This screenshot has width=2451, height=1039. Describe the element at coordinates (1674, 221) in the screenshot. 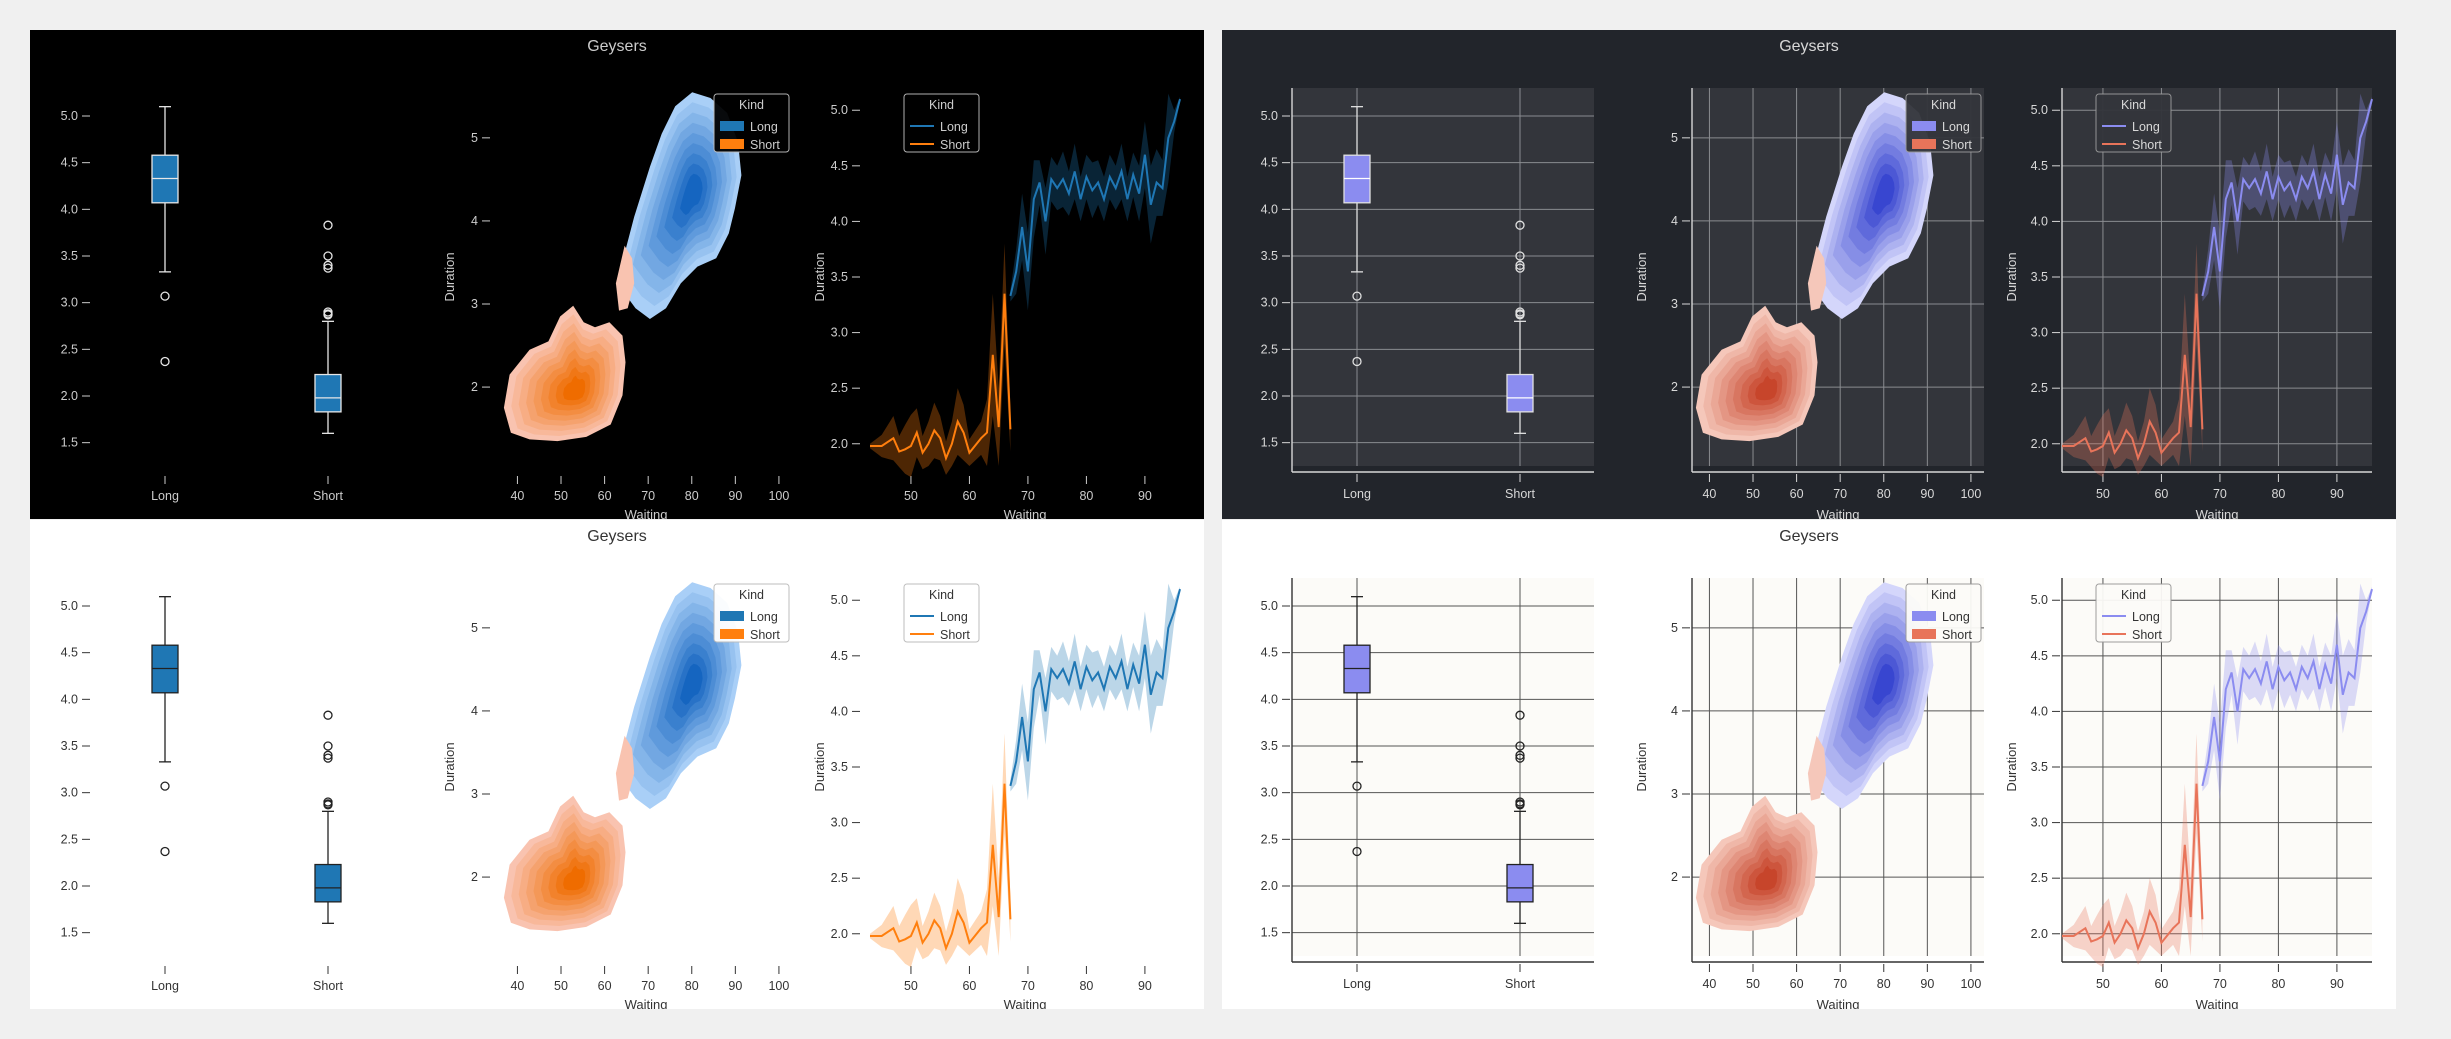

I see `y-tick-label: 4` at that location.